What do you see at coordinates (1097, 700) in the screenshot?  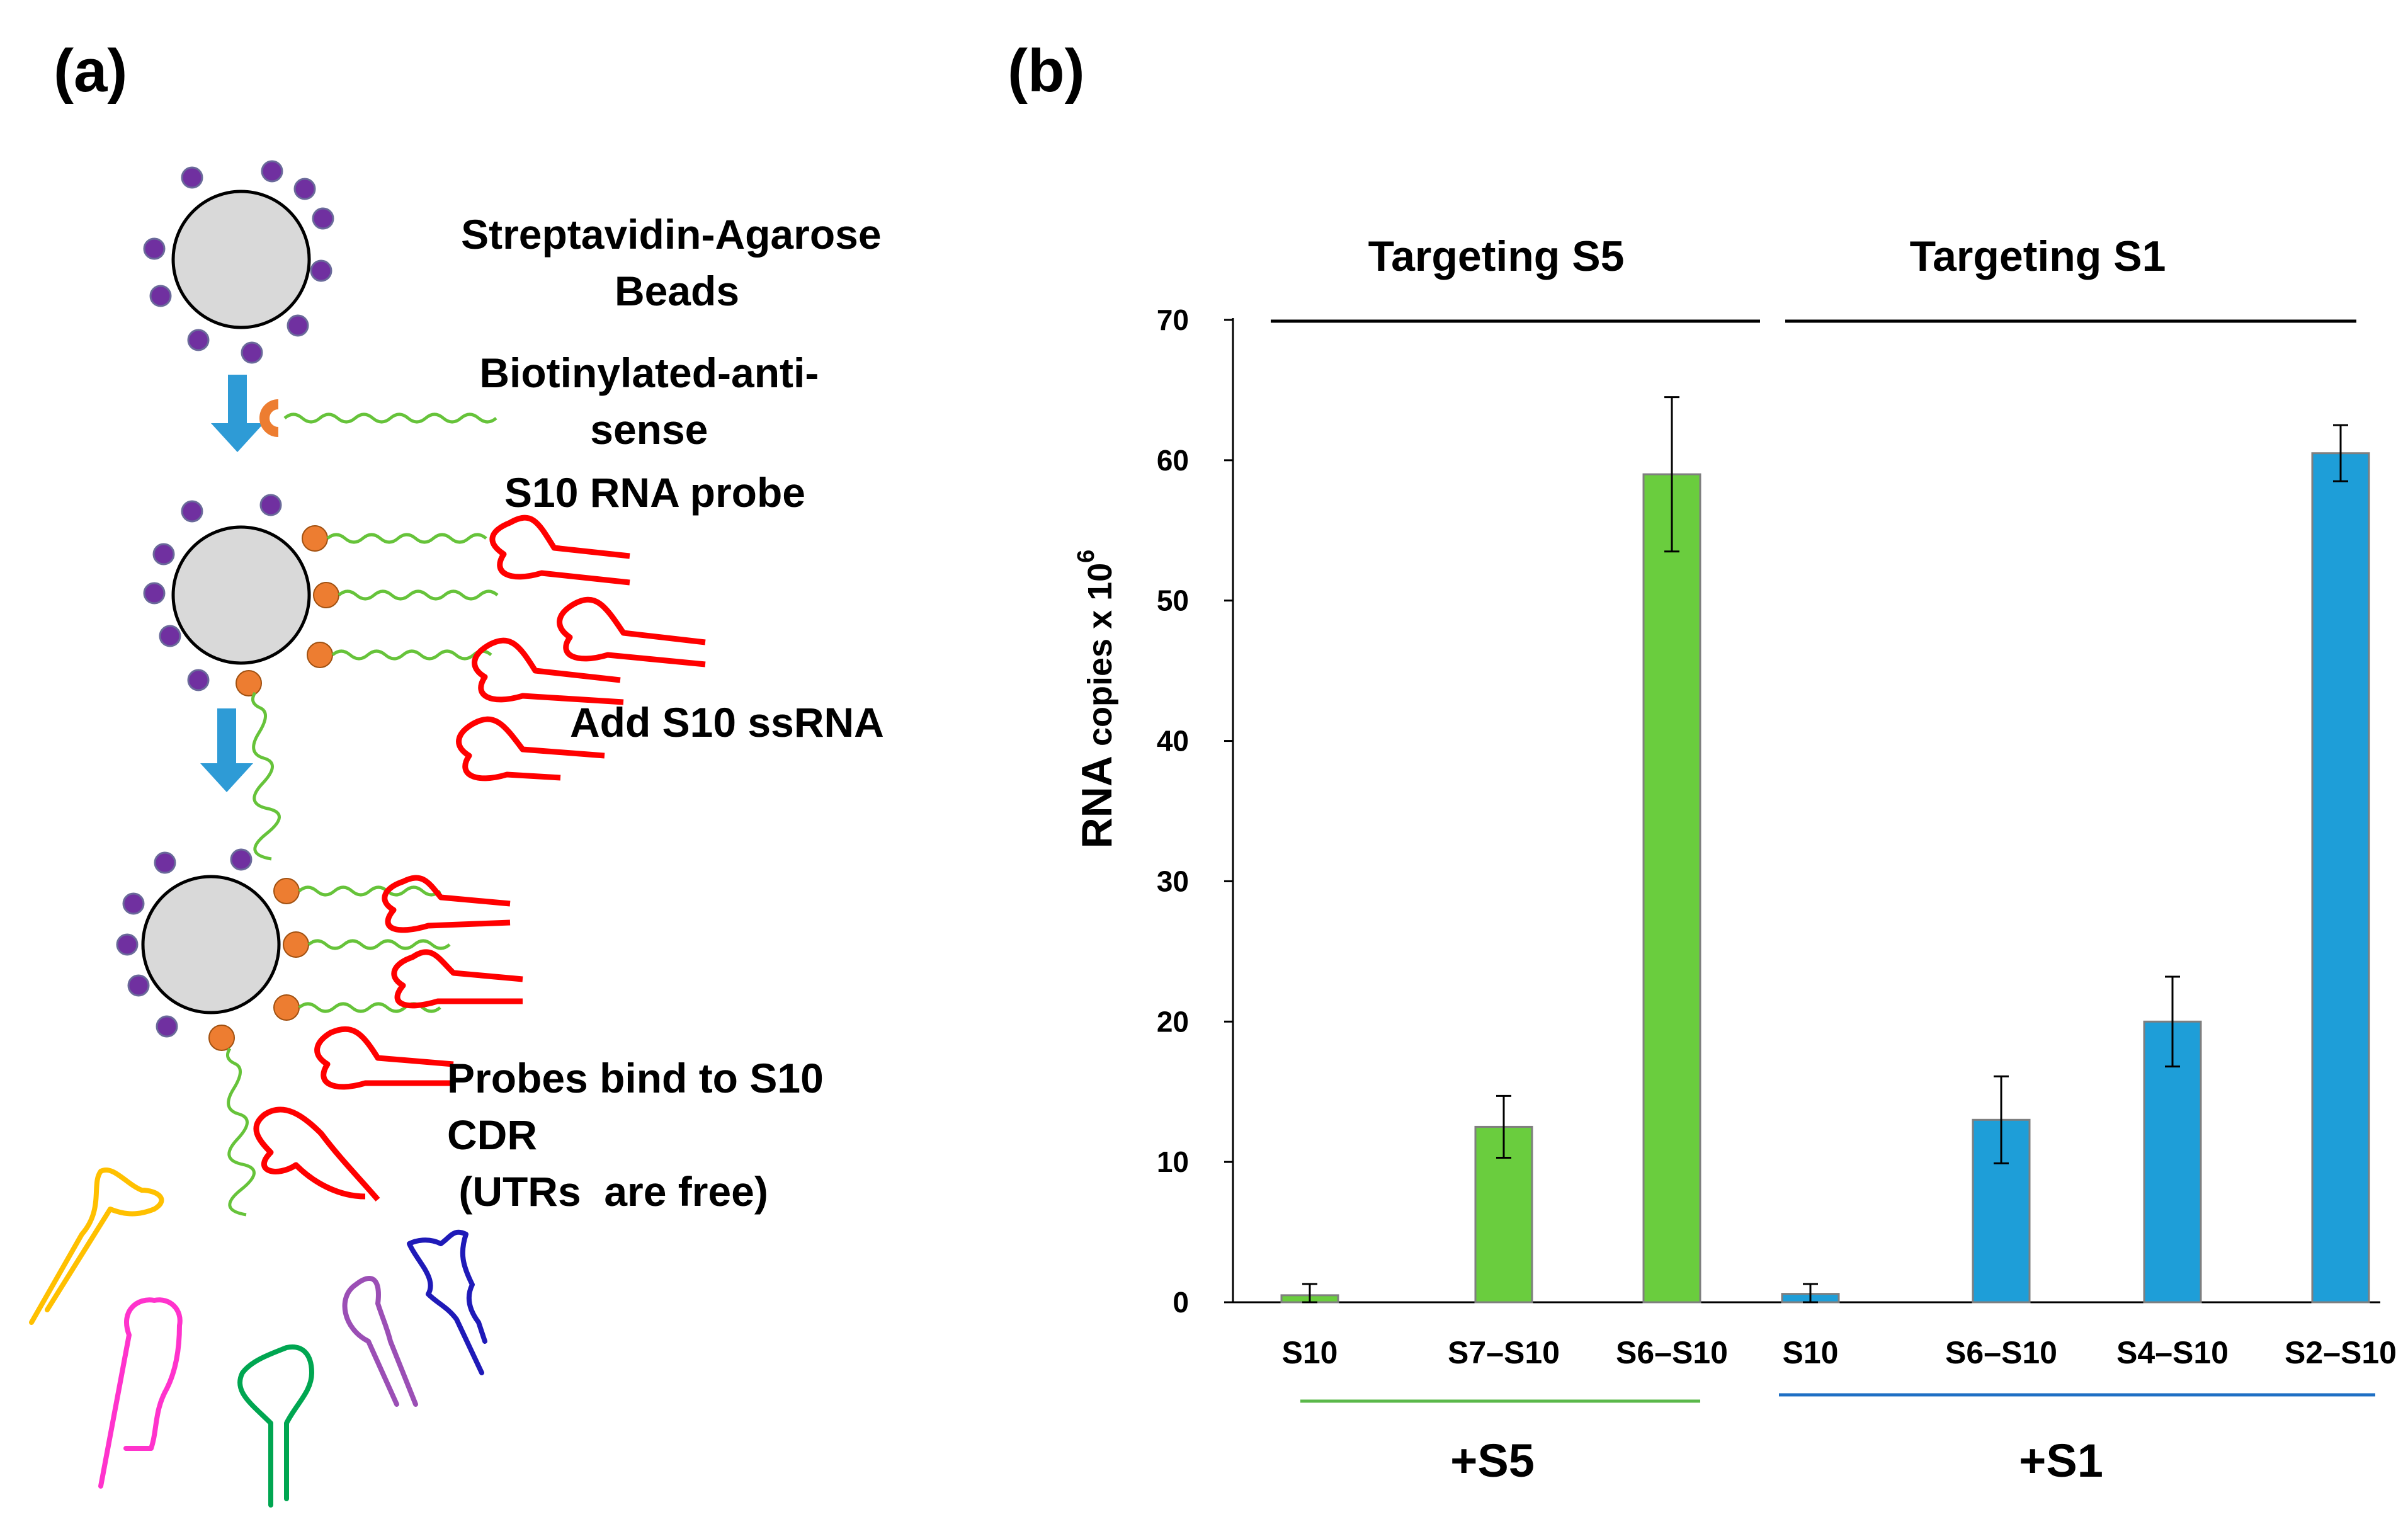 I see `y-axis-label: RNA copies x 106` at bounding box center [1097, 700].